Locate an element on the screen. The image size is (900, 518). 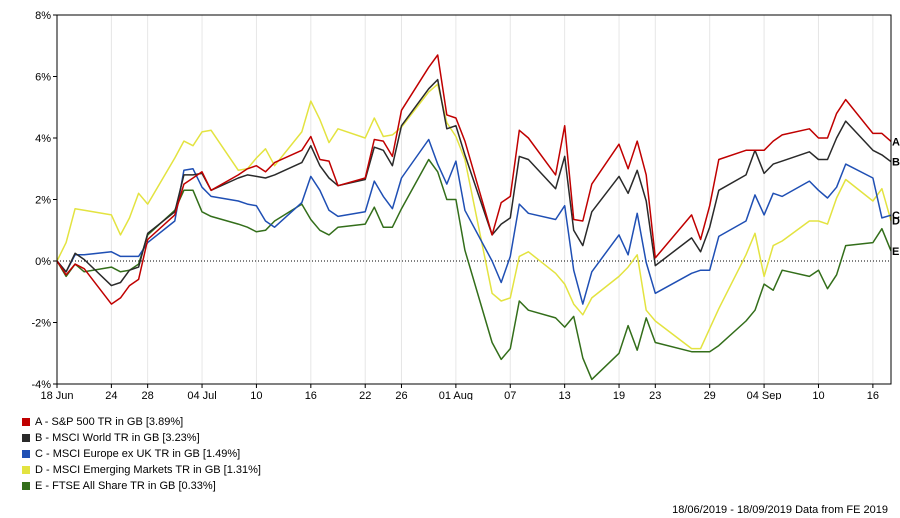
y-tick-label: 8% is located at coordinates (43, 16).